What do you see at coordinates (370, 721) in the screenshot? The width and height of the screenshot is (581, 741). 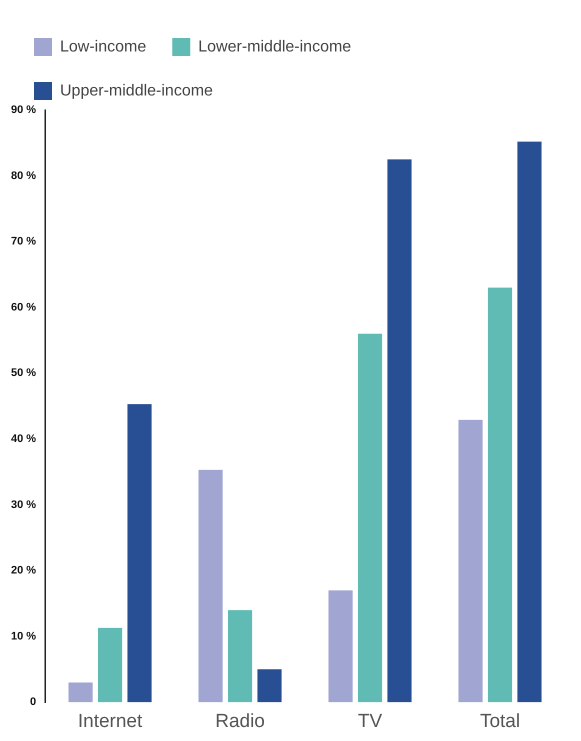 I see `x-tick-label: TV` at bounding box center [370, 721].